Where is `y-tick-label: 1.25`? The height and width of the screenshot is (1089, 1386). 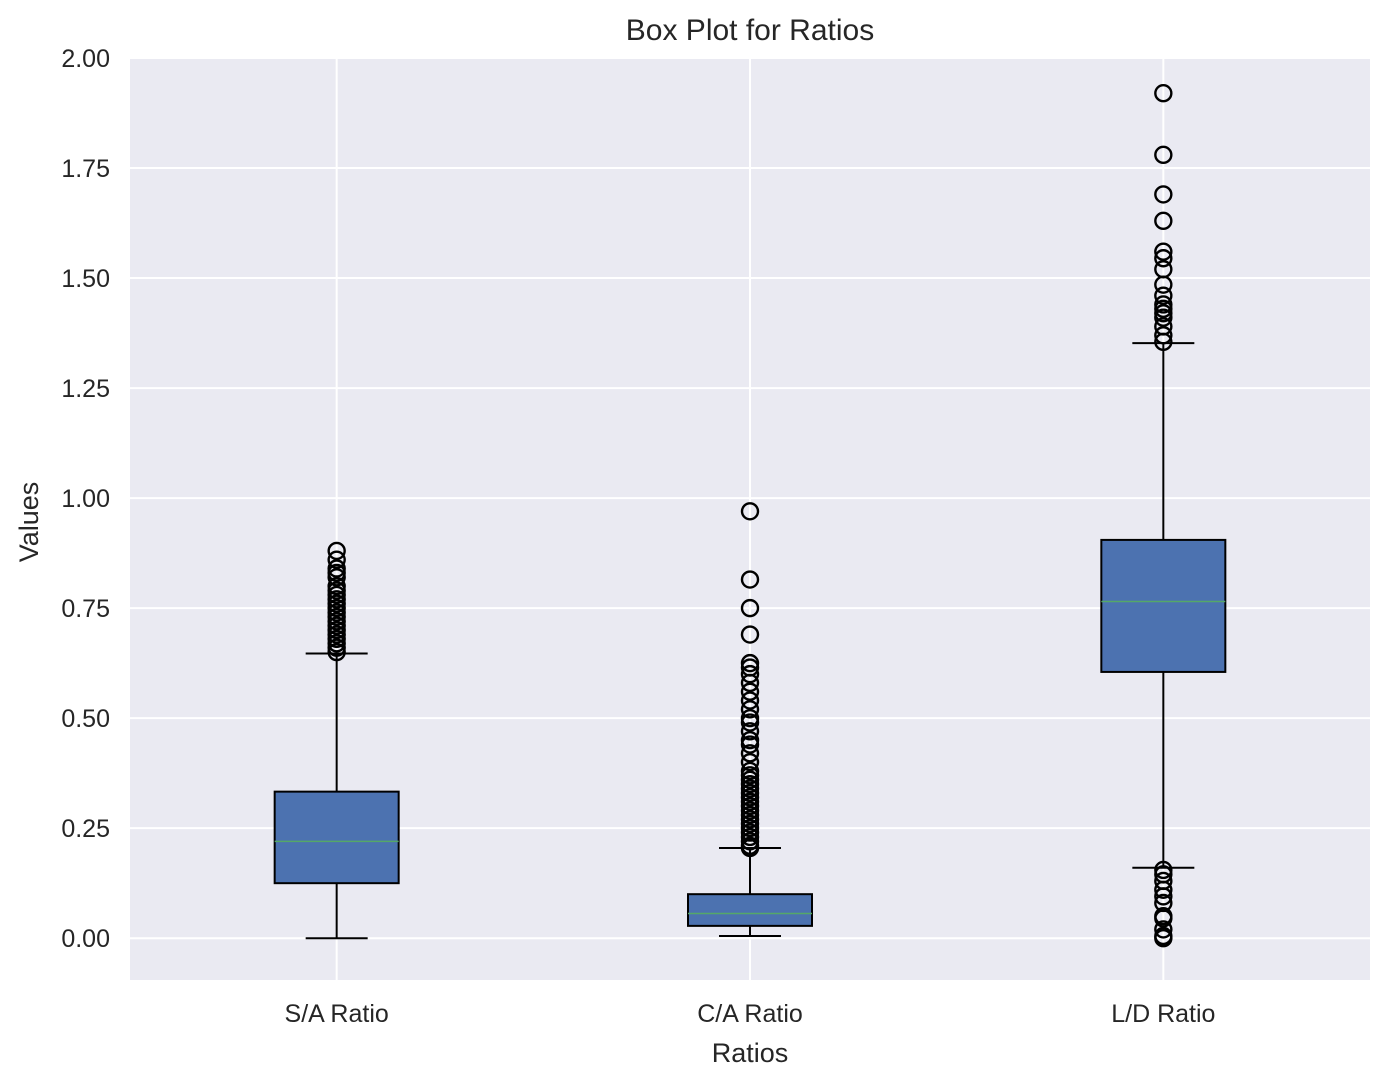
y-tick-label: 1.25 is located at coordinates (85, 389).